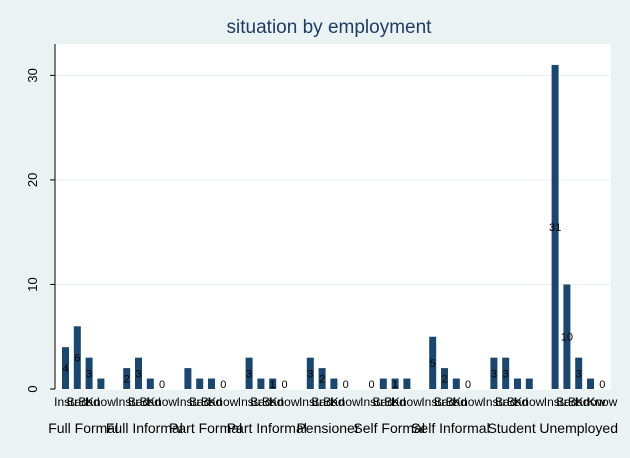  What do you see at coordinates (450, 428) in the screenshot?
I see `group-label: Self Informal` at bounding box center [450, 428].